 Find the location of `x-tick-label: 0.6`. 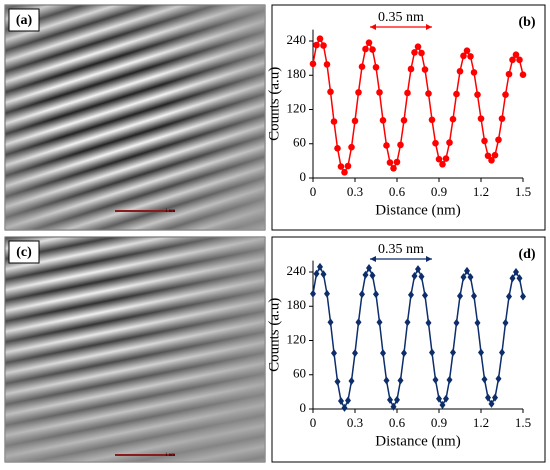

x-tick-label: 0.6 is located at coordinates (397, 191).